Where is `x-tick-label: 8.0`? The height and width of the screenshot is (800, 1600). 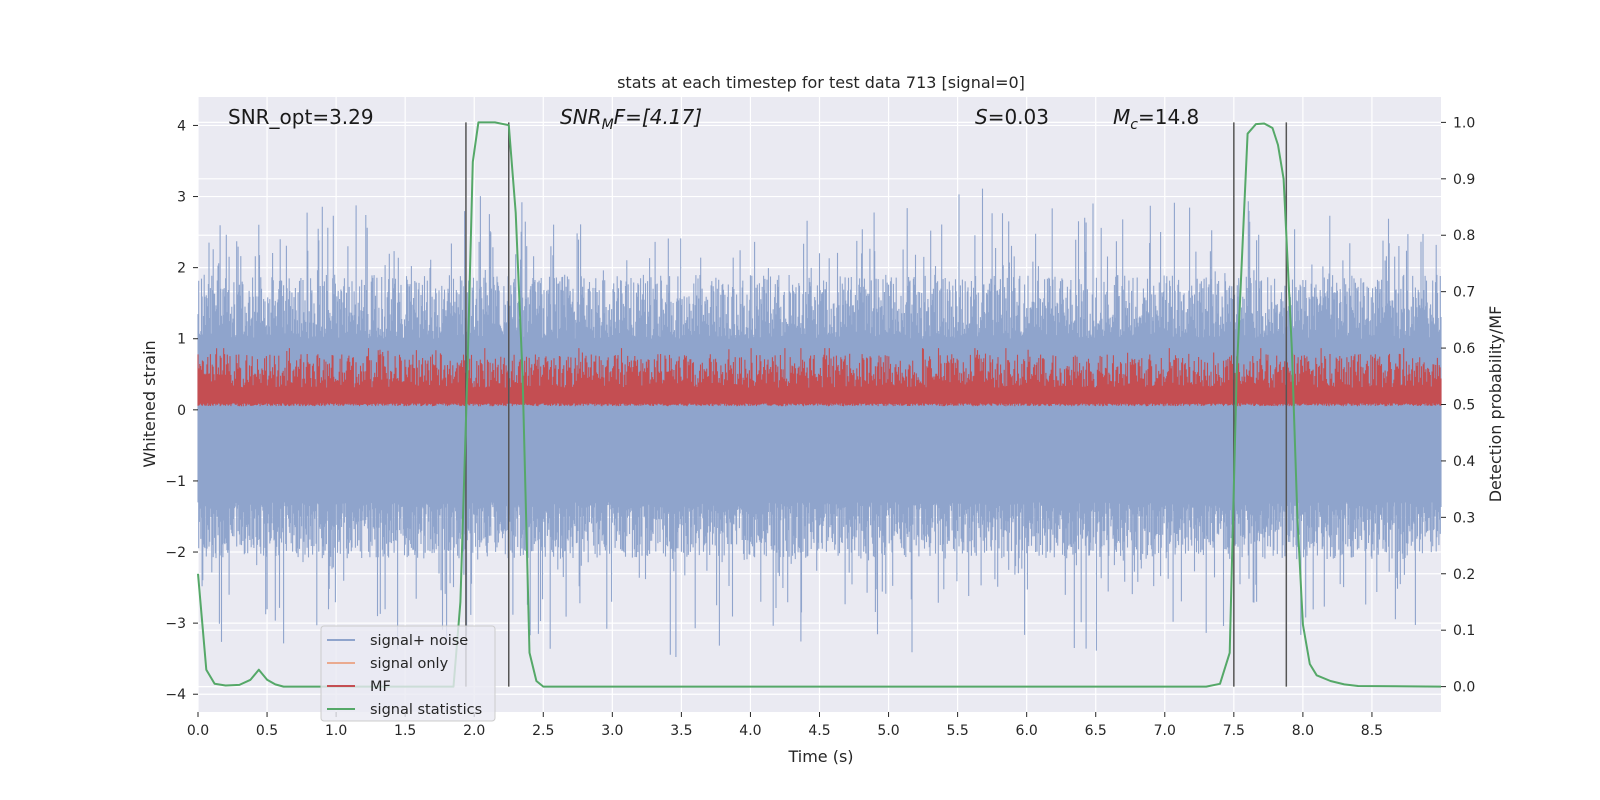 x-tick-label: 8.0 is located at coordinates (1303, 731).